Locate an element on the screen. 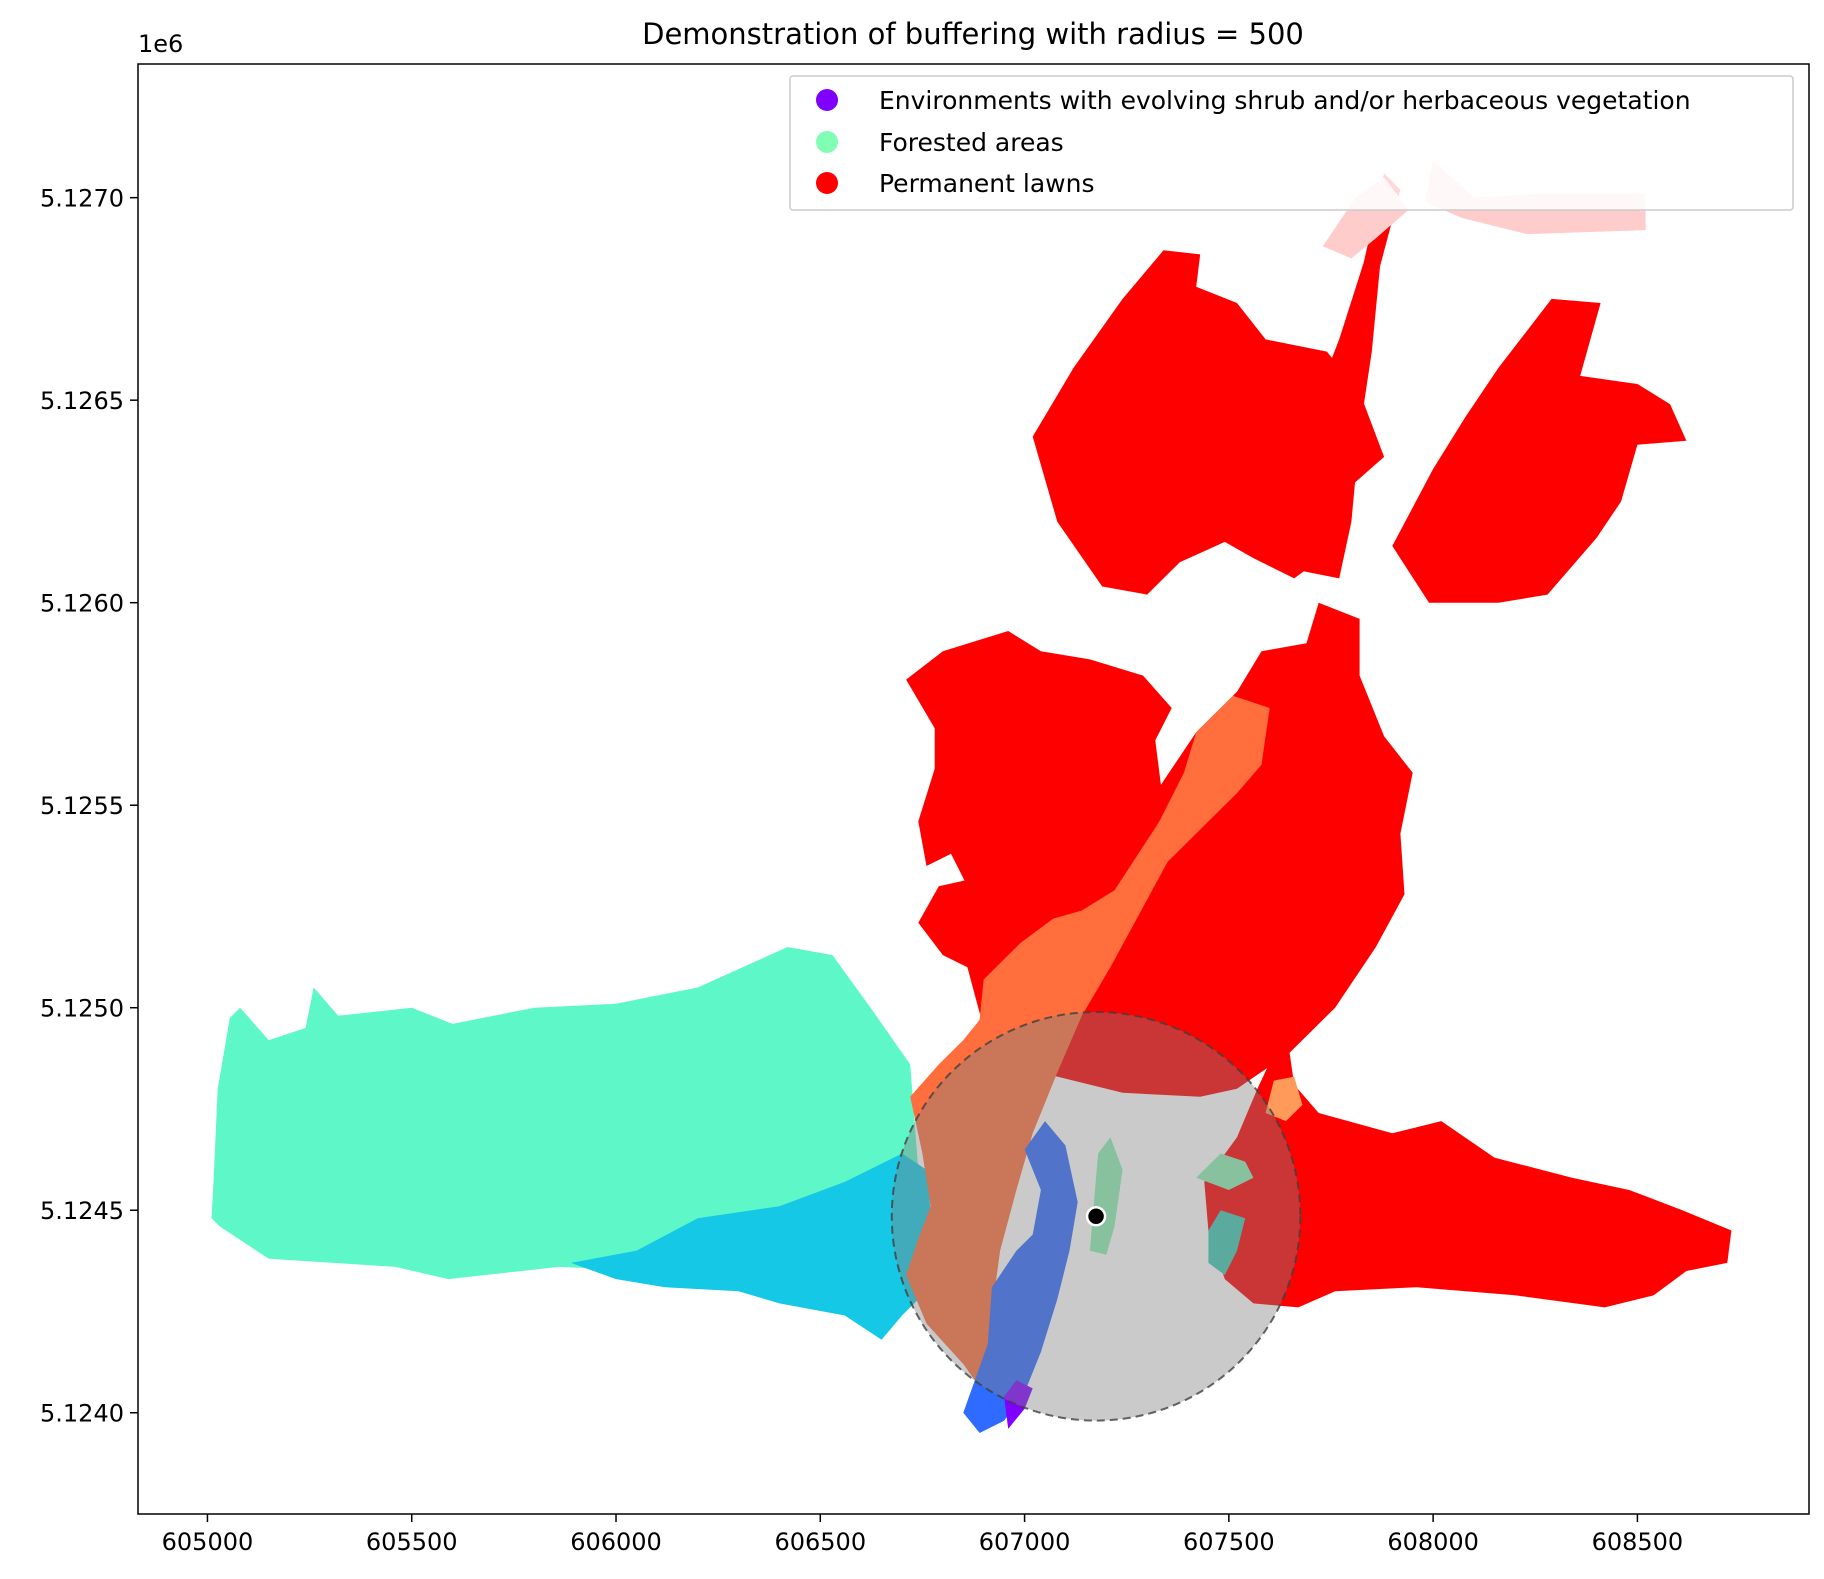 The image size is (1824, 1579). map-polygon-blue-south-channel is located at coordinates (1020, 1277).